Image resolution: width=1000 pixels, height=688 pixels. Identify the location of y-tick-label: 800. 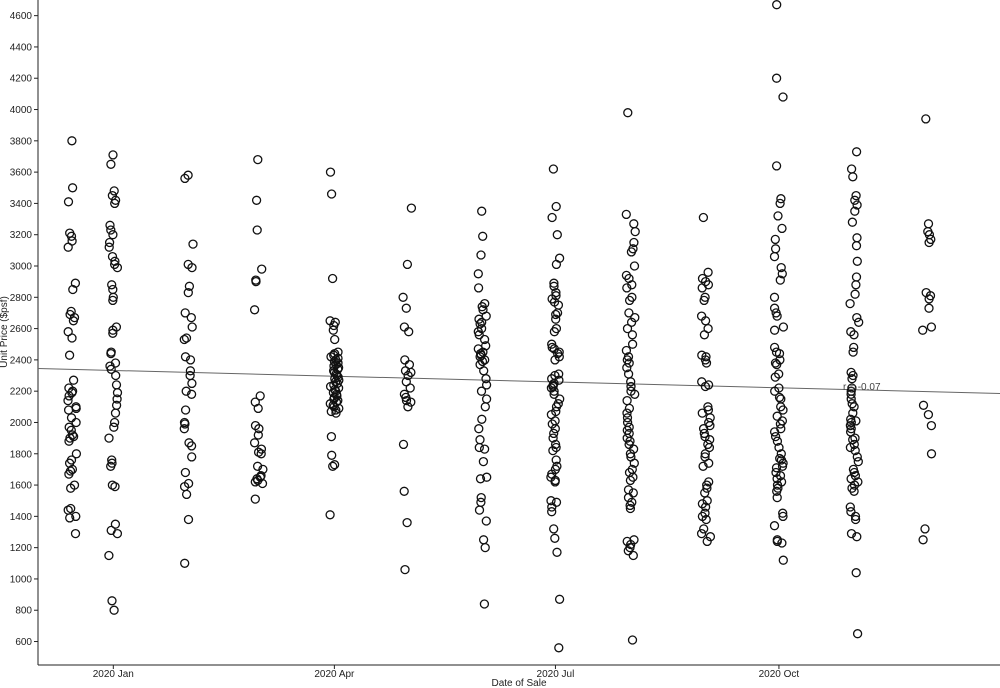
(23, 611).